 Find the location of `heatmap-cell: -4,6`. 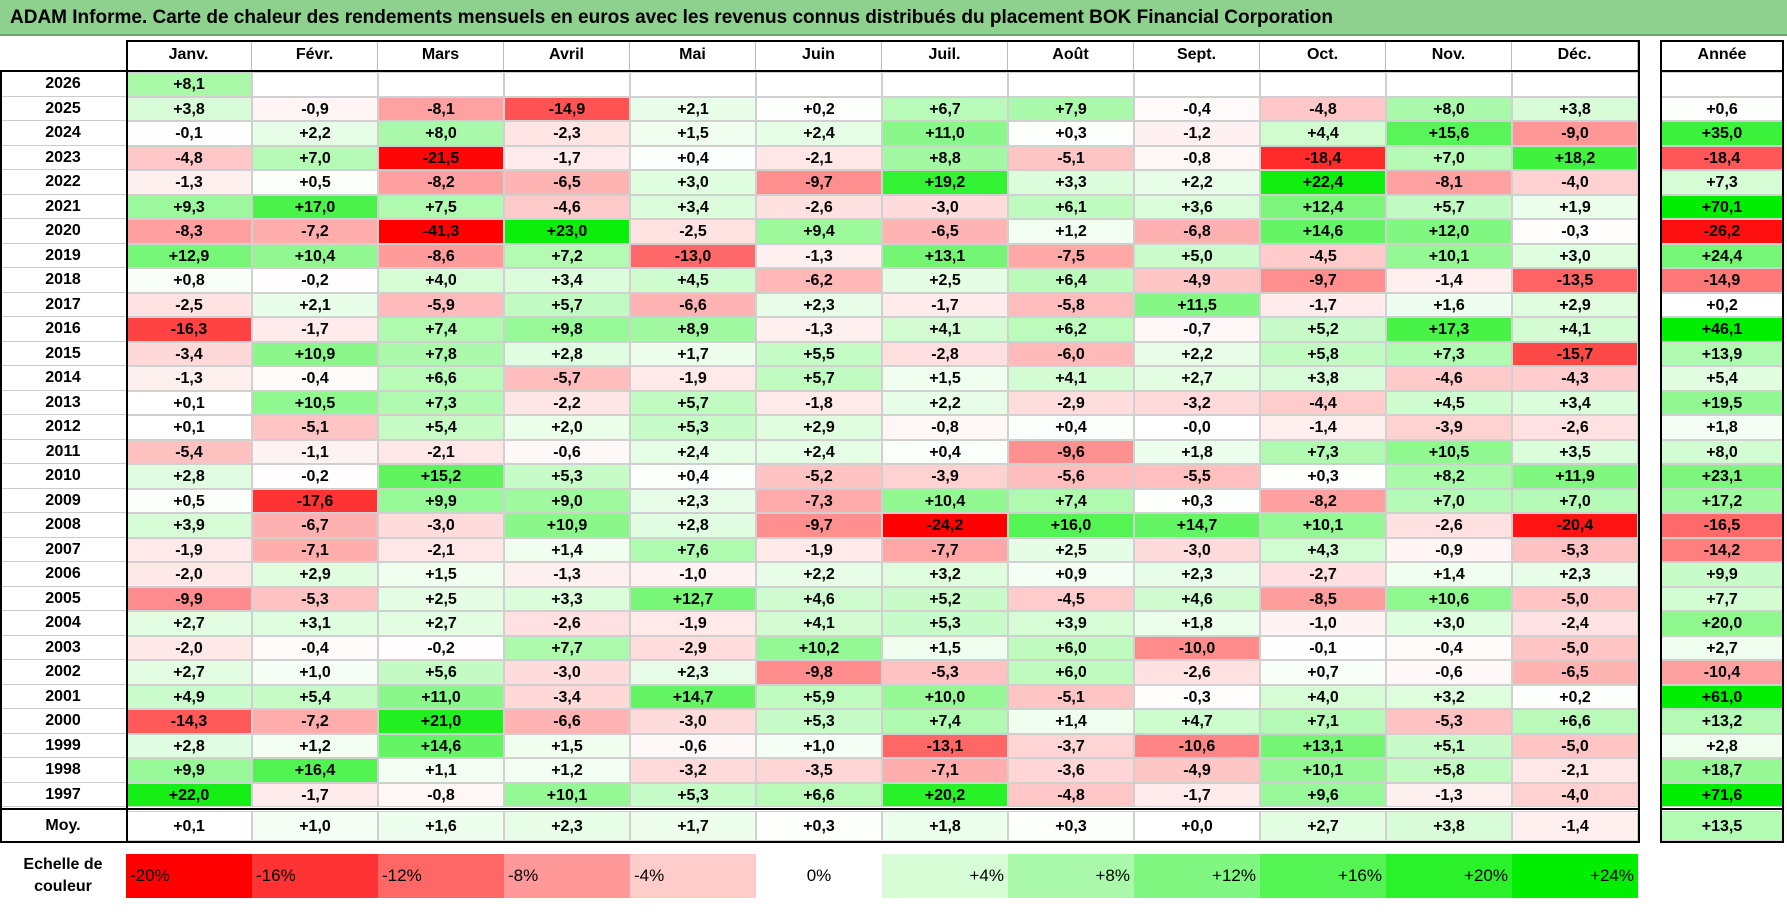

heatmap-cell: -4,6 is located at coordinates (1449, 378).